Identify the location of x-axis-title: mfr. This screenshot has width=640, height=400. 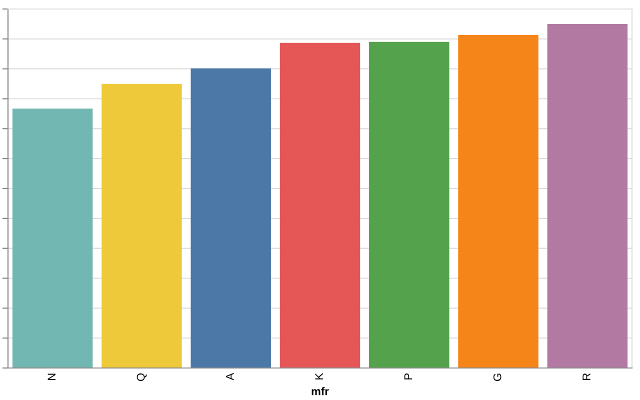
(320, 391).